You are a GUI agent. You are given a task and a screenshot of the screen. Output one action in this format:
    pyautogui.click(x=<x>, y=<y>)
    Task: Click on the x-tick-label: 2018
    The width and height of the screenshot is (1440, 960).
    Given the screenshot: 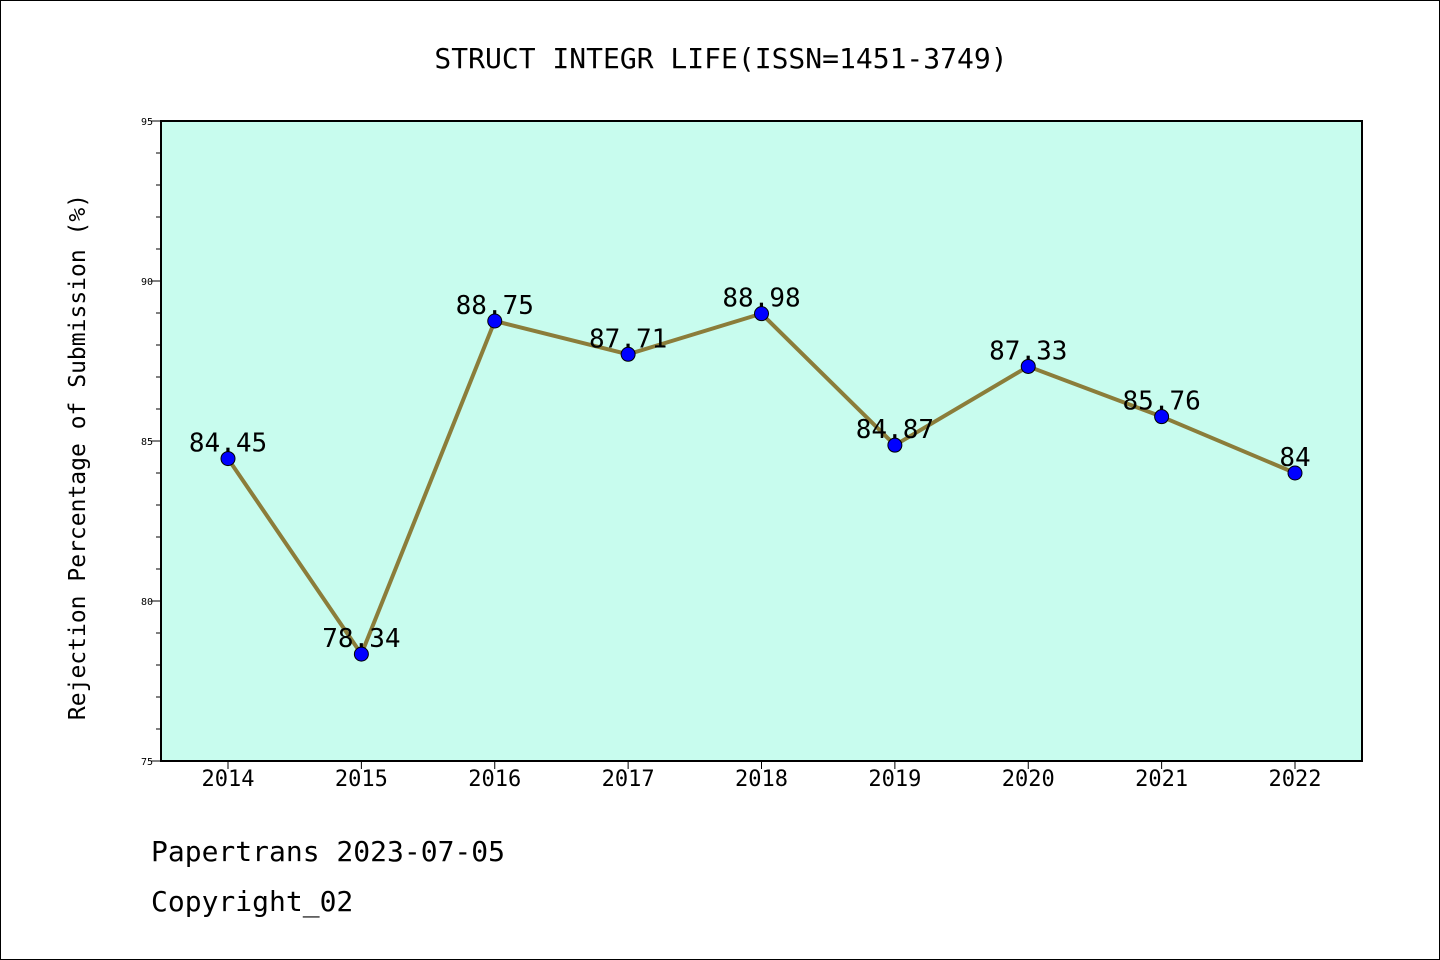 What is the action you would take?
    pyautogui.click(x=761, y=779)
    